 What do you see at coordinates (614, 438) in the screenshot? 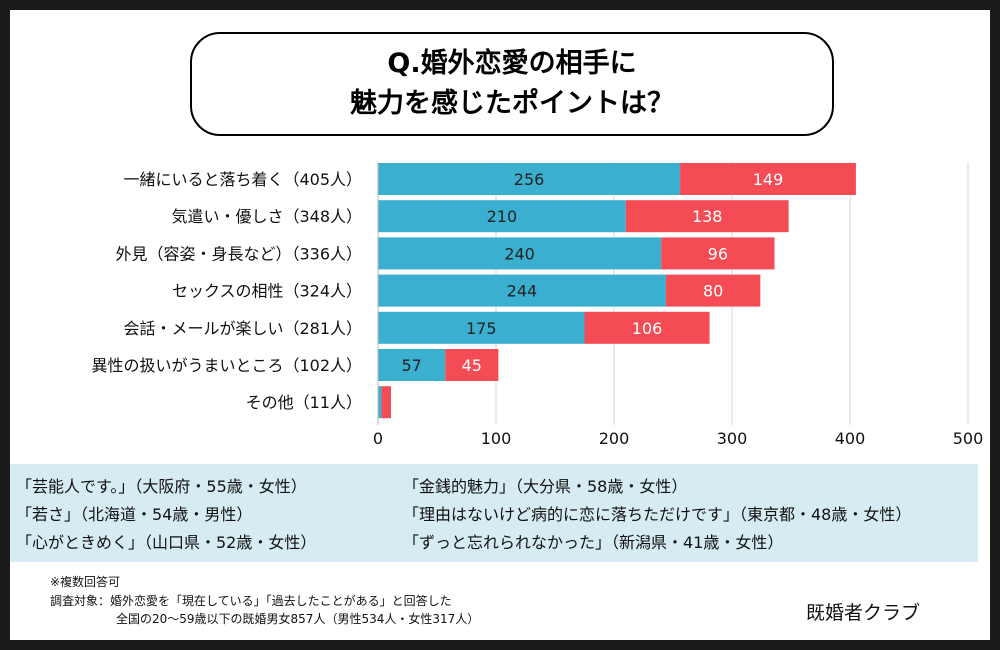
I see `x-tick-label: 200` at bounding box center [614, 438].